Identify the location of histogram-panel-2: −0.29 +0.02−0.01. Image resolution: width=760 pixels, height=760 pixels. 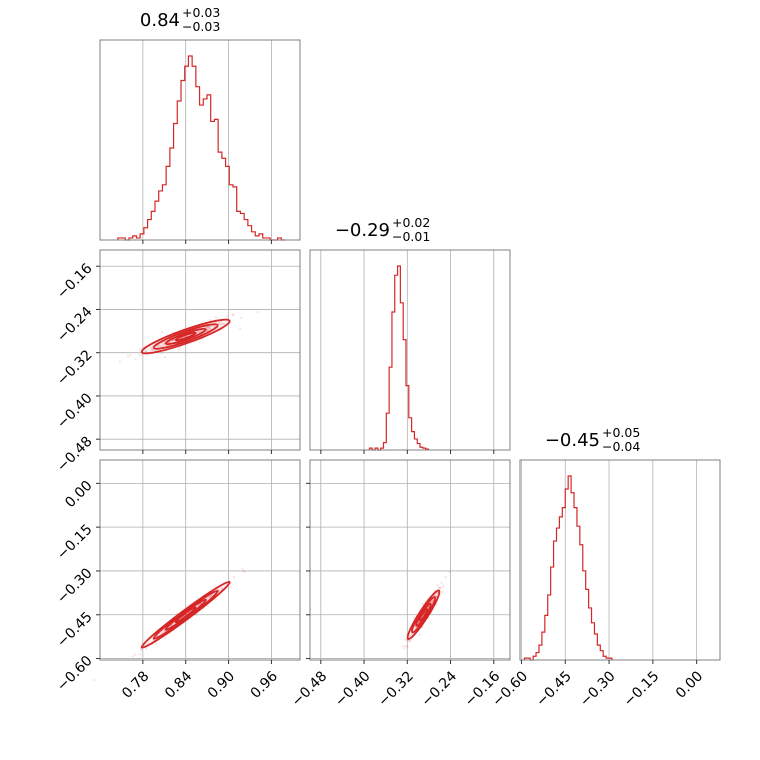
(410, 334).